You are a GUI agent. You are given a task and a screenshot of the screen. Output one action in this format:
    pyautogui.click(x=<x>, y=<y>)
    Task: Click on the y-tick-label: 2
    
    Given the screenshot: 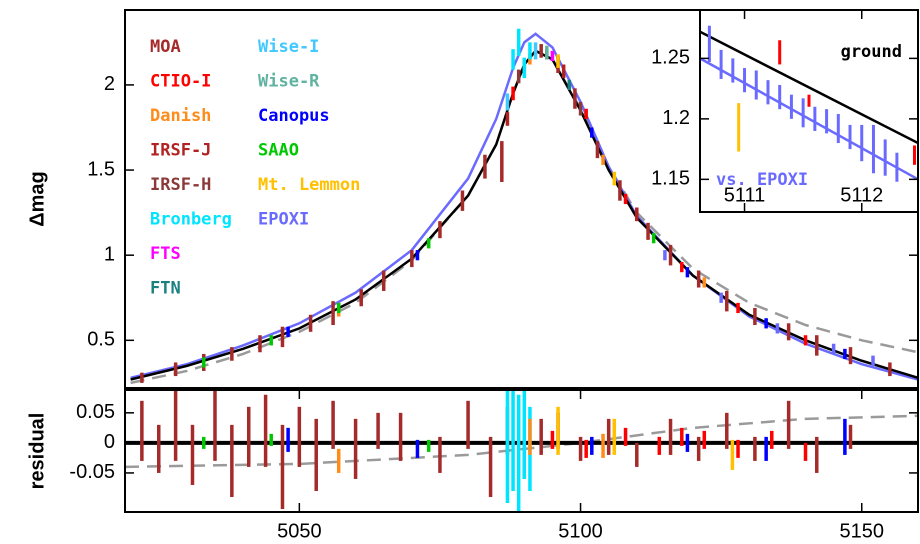 What is the action you would take?
    pyautogui.click(x=109, y=84)
    